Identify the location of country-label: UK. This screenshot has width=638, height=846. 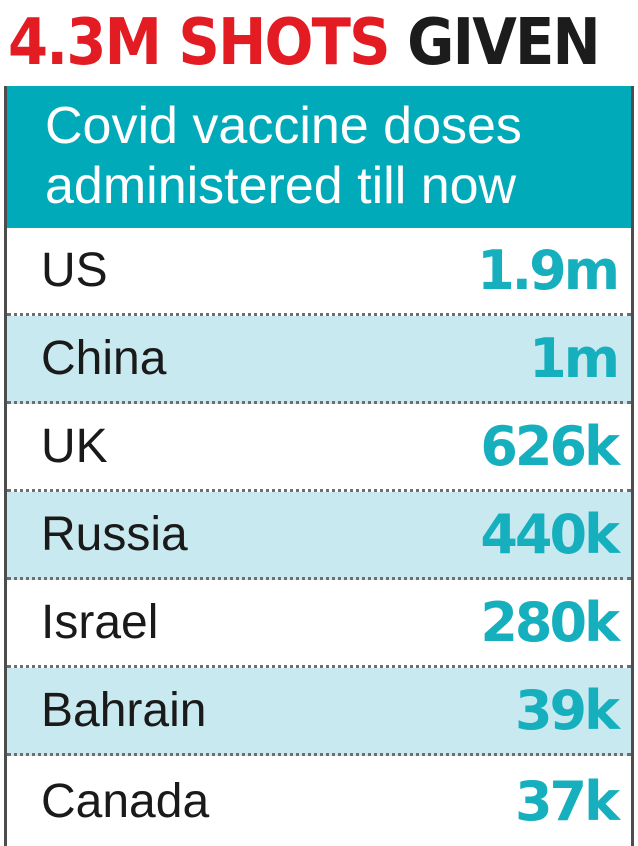
(74, 446).